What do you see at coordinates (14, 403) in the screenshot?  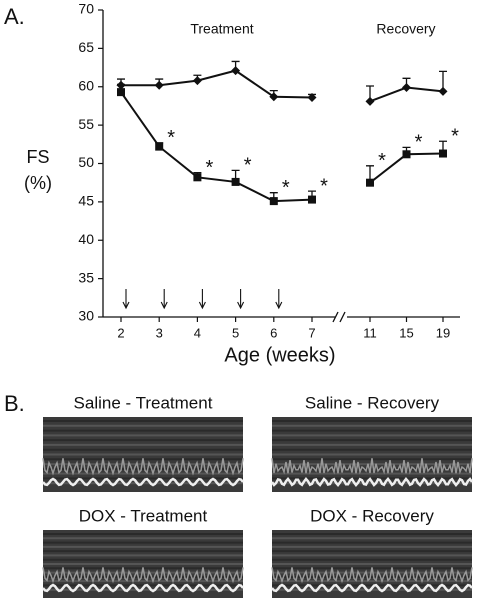 I see `panel-label: B.` at bounding box center [14, 403].